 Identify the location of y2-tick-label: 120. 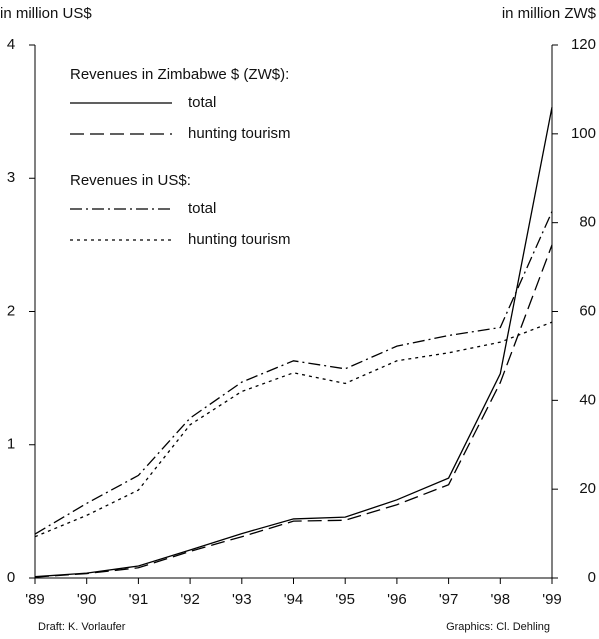
(583, 44).